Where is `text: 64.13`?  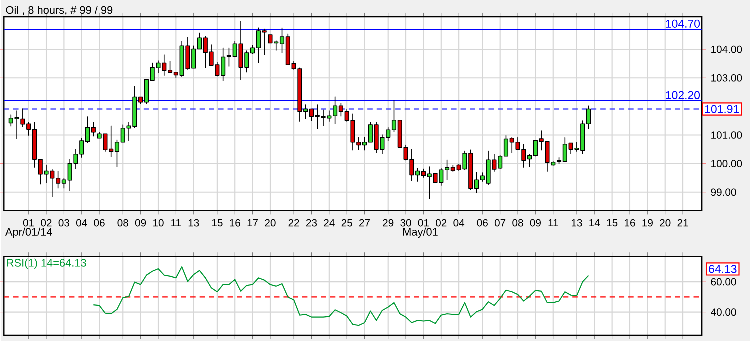 text: 64.13 is located at coordinates (723, 269).